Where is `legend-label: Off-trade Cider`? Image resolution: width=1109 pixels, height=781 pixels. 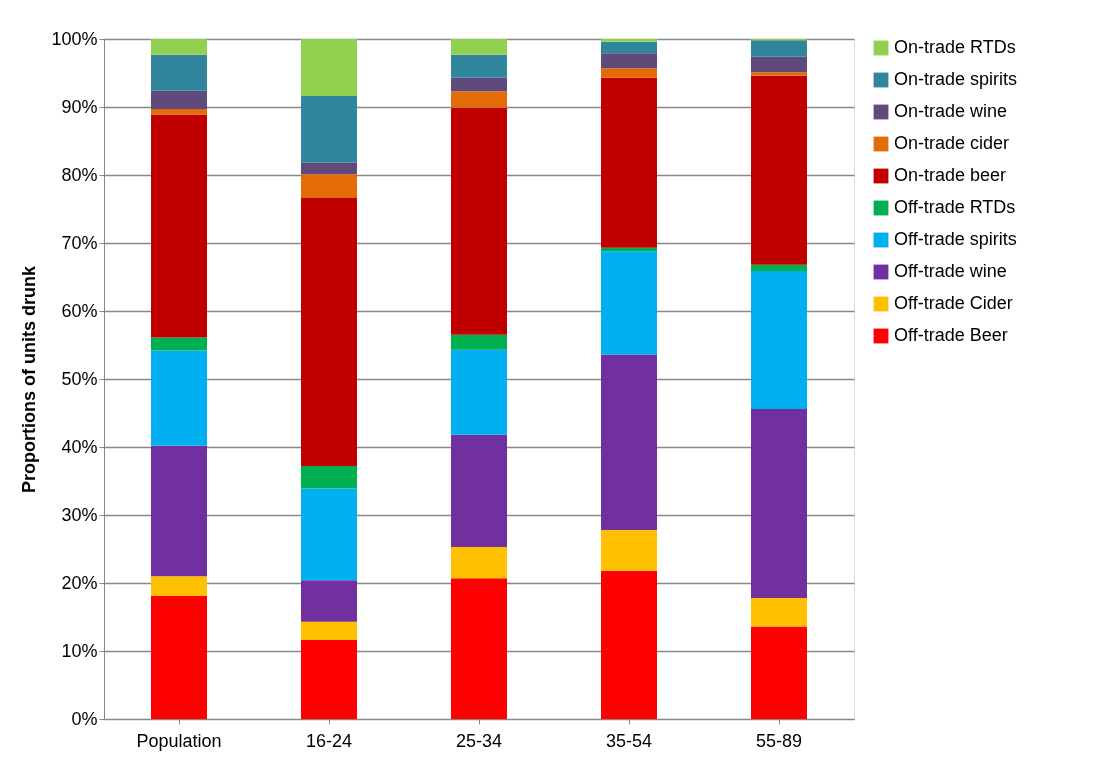 legend-label: Off-trade Cider is located at coordinates (953, 303).